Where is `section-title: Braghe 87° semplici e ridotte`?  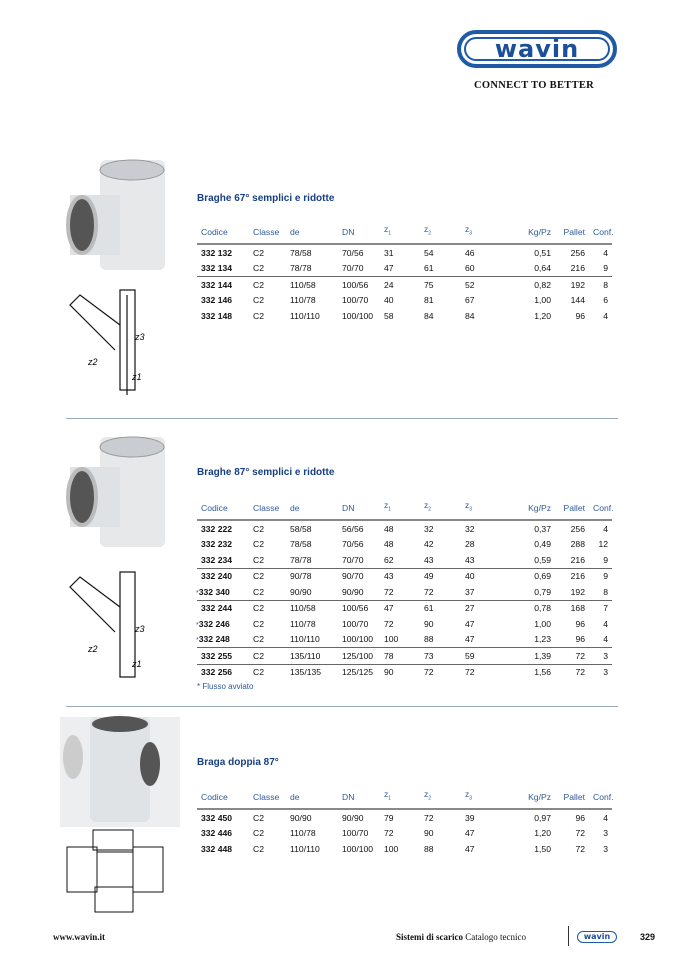 section-title: Braghe 87° semplici e ridotte is located at coordinates (266, 472).